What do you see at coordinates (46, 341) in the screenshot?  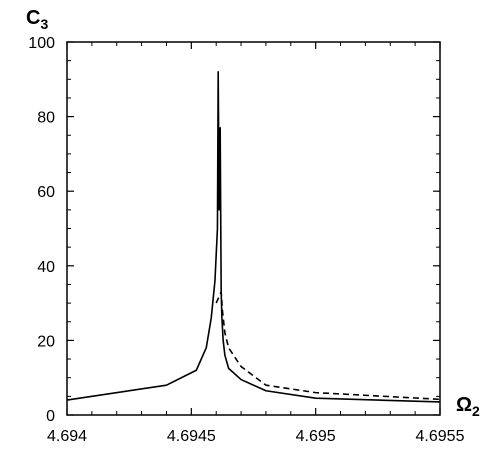 I see `y-tick-label: 20` at bounding box center [46, 341].